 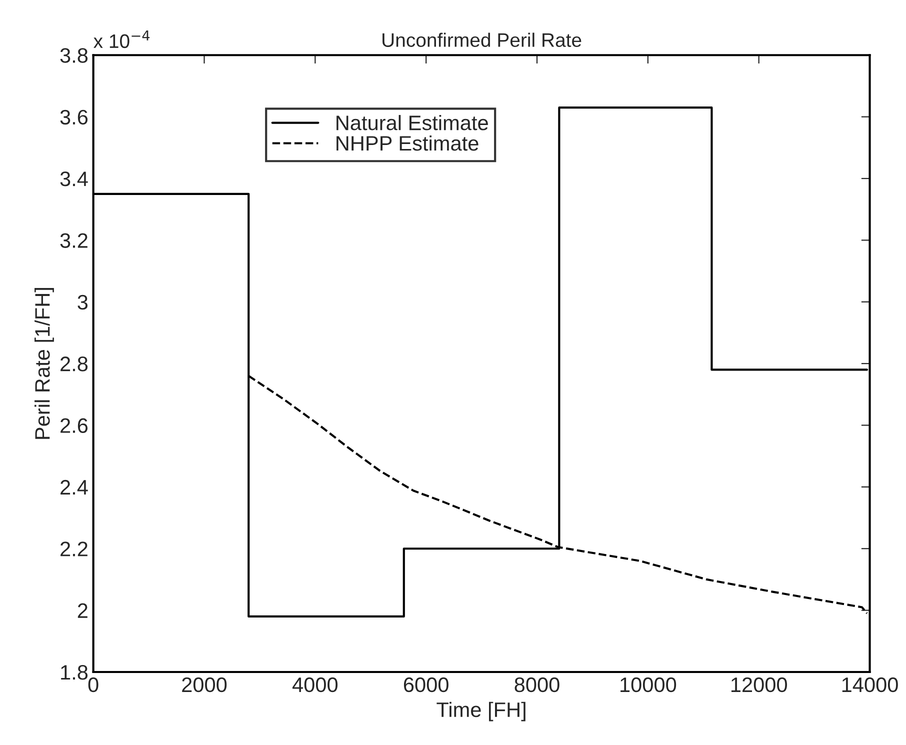 I want to click on y-tick-label: 2, so click(x=83, y=610).